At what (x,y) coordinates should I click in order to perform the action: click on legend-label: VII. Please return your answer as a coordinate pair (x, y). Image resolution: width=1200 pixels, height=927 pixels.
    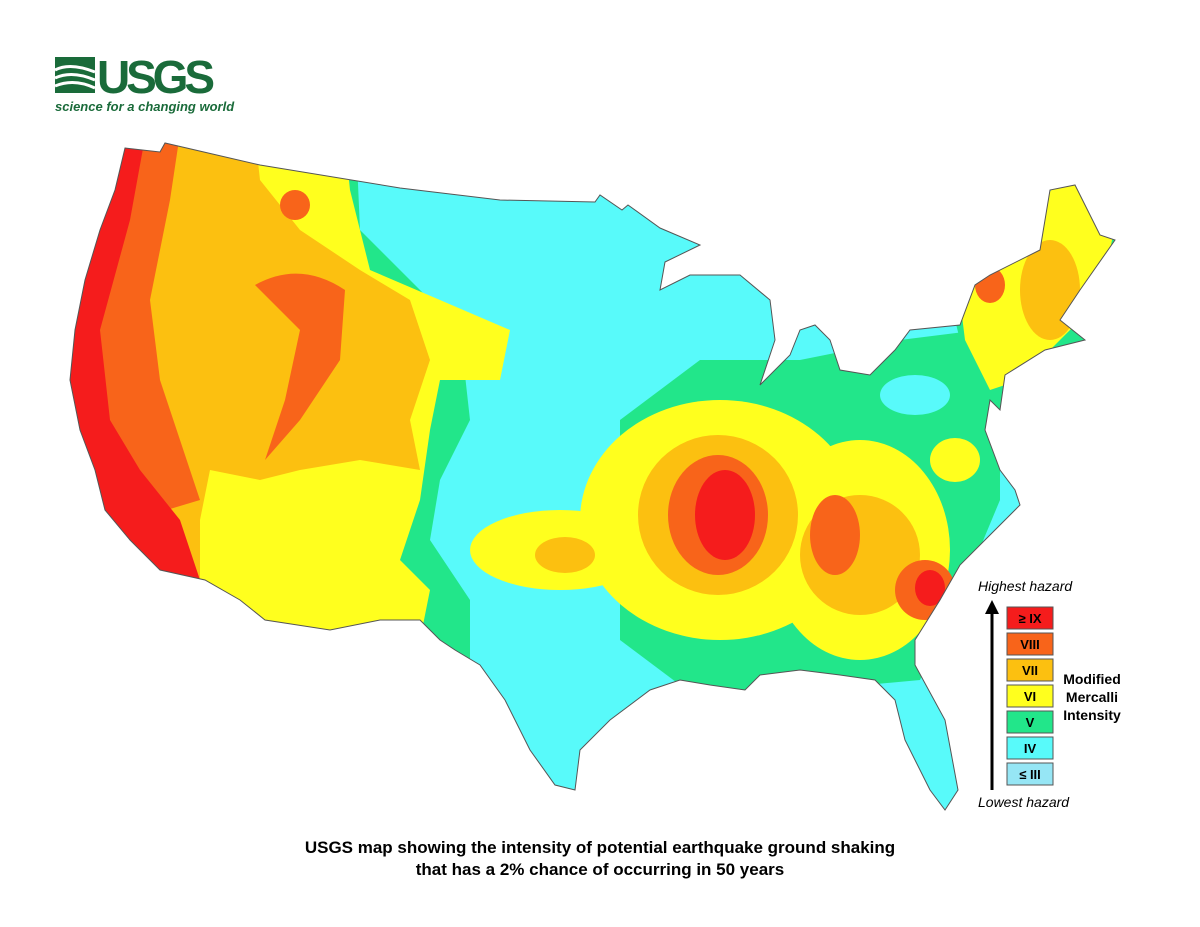
    Looking at the image, I should click on (1030, 670).